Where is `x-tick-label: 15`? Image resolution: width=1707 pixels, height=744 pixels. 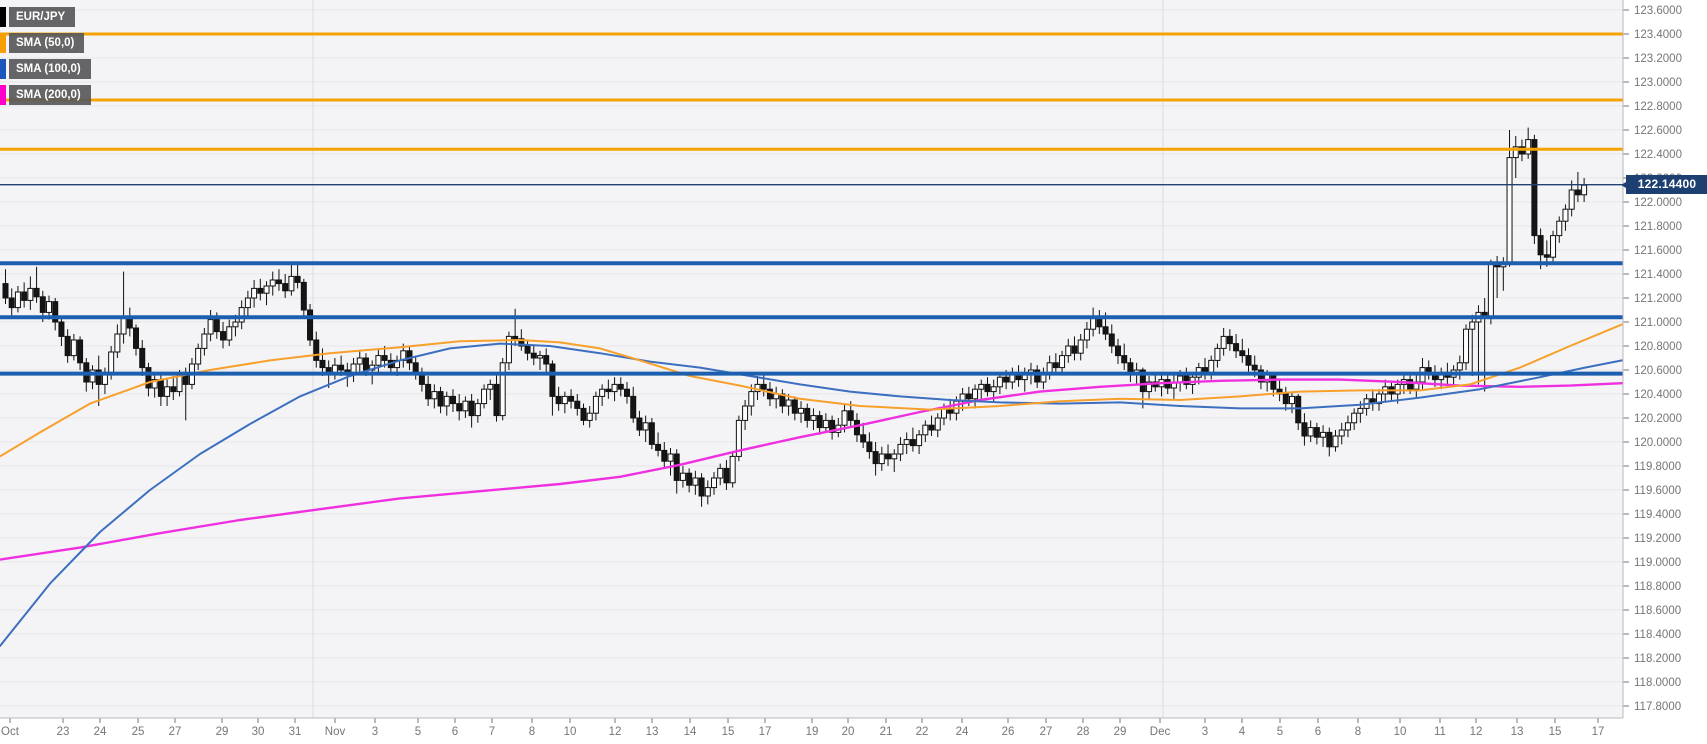 x-tick-label: 15 is located at coordinates (1555, 732).